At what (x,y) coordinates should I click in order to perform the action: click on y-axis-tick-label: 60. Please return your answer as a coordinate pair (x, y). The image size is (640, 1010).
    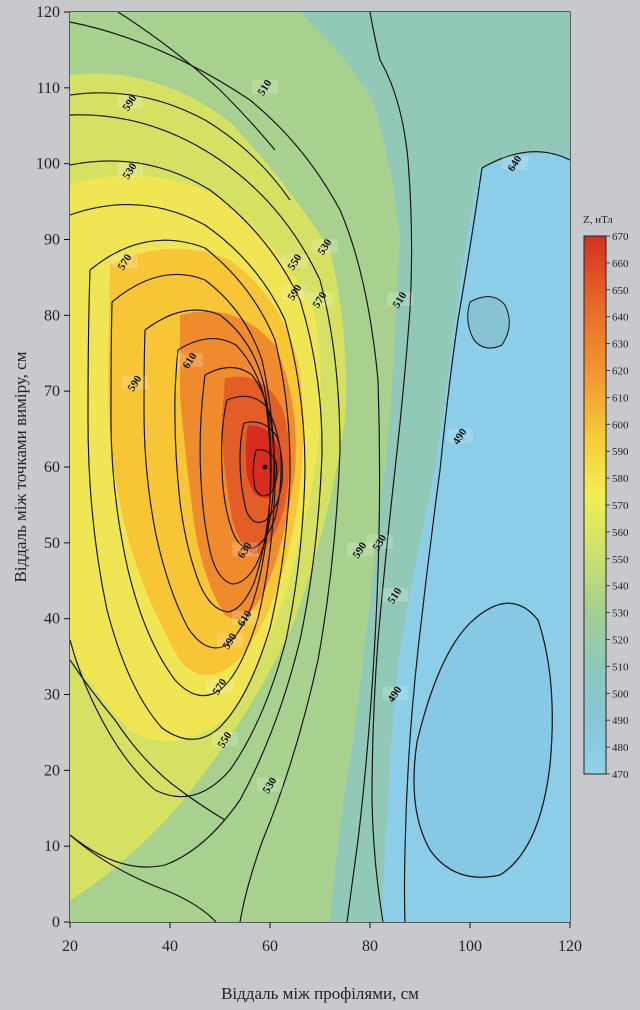
    Looking at the image, I should click on (52, 467).